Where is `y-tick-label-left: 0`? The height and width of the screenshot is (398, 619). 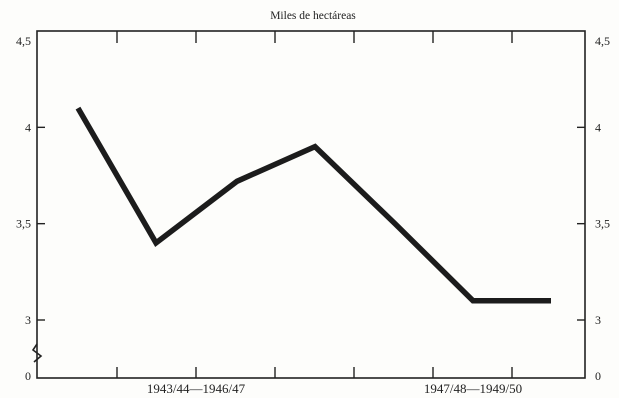
y-tick-label-left: 0 is located at coordinates (28, 376).